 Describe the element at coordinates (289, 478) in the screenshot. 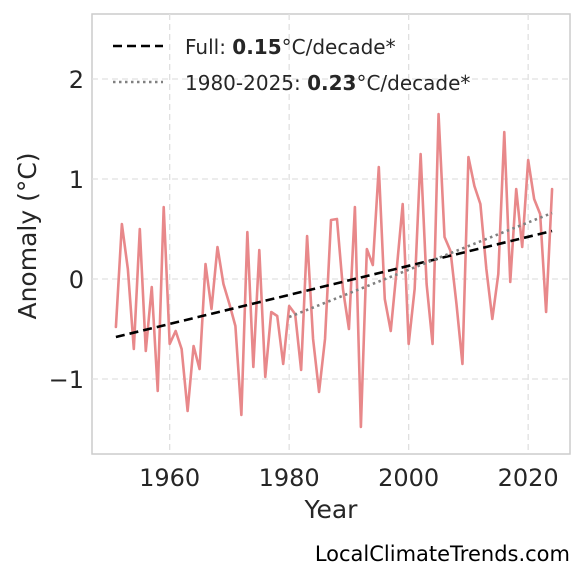

I see `x-tick-label: 1980` at that location.